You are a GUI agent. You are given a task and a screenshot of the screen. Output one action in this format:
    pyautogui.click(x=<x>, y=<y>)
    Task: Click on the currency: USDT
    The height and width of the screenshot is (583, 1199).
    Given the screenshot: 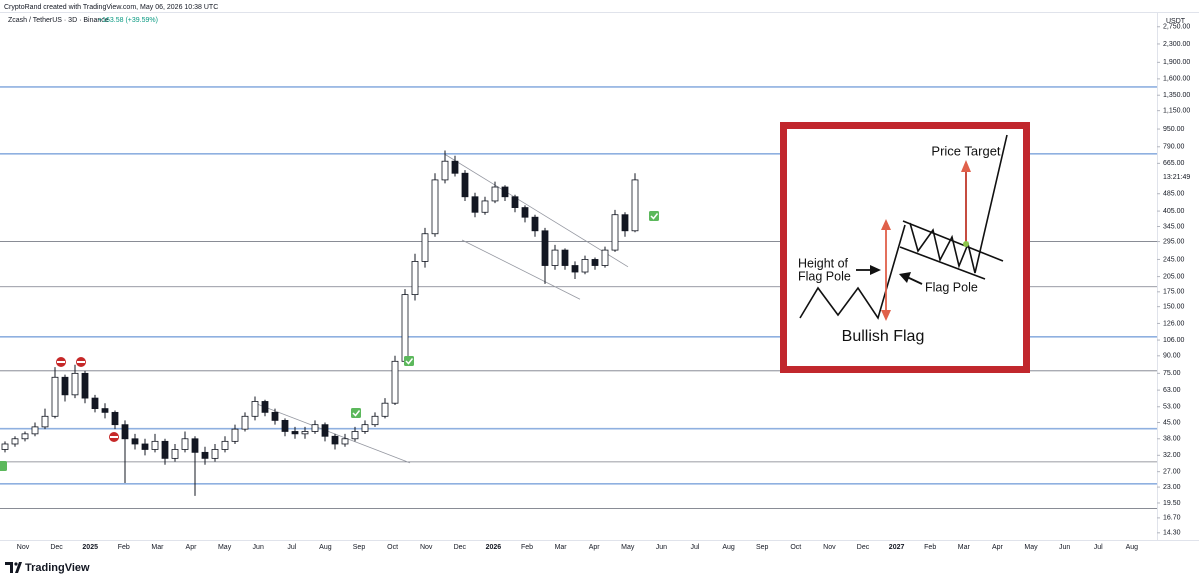 What is the action you would take?
    pyautogui.click(x=1176, y=21)
    